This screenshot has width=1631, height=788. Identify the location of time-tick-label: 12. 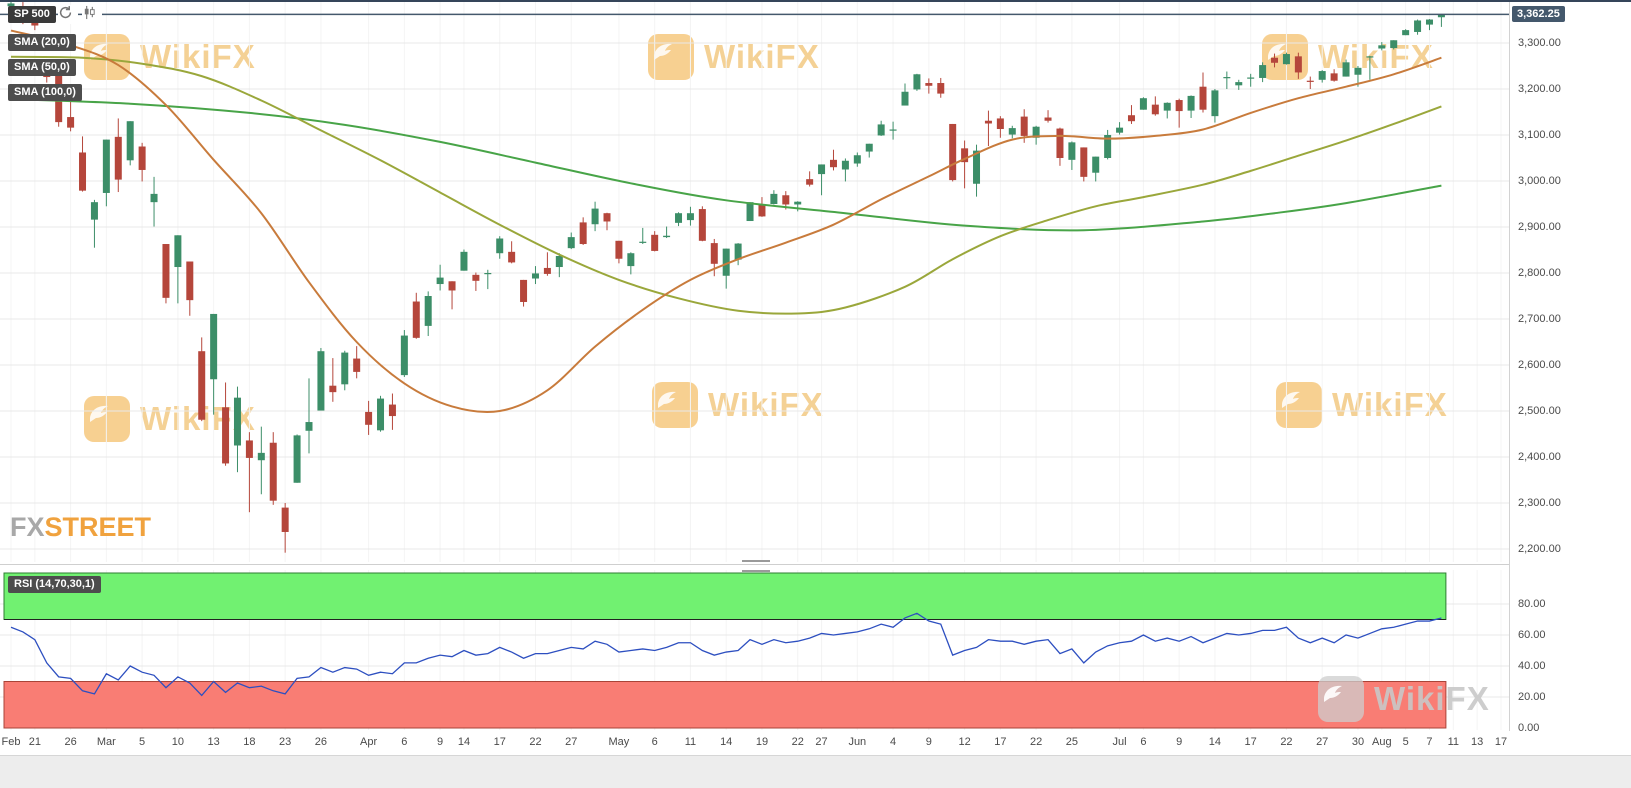
(964, 742).